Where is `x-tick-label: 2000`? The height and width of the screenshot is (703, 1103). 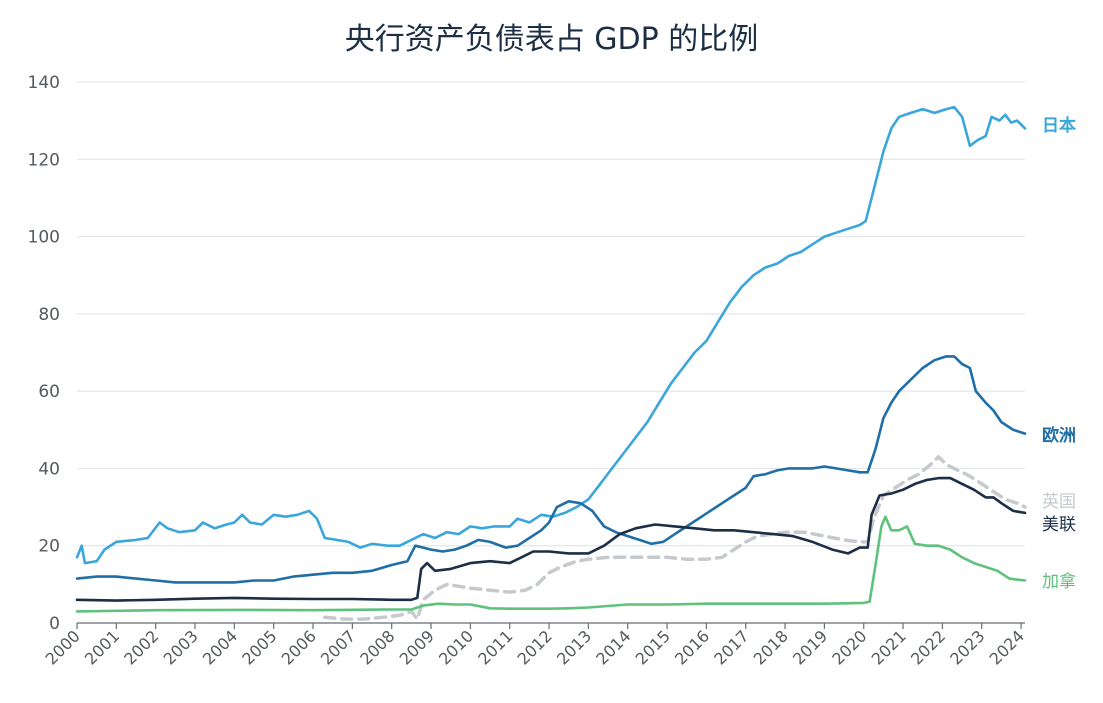
x-tick-label: 2000 is located at coordinates (63, 647).